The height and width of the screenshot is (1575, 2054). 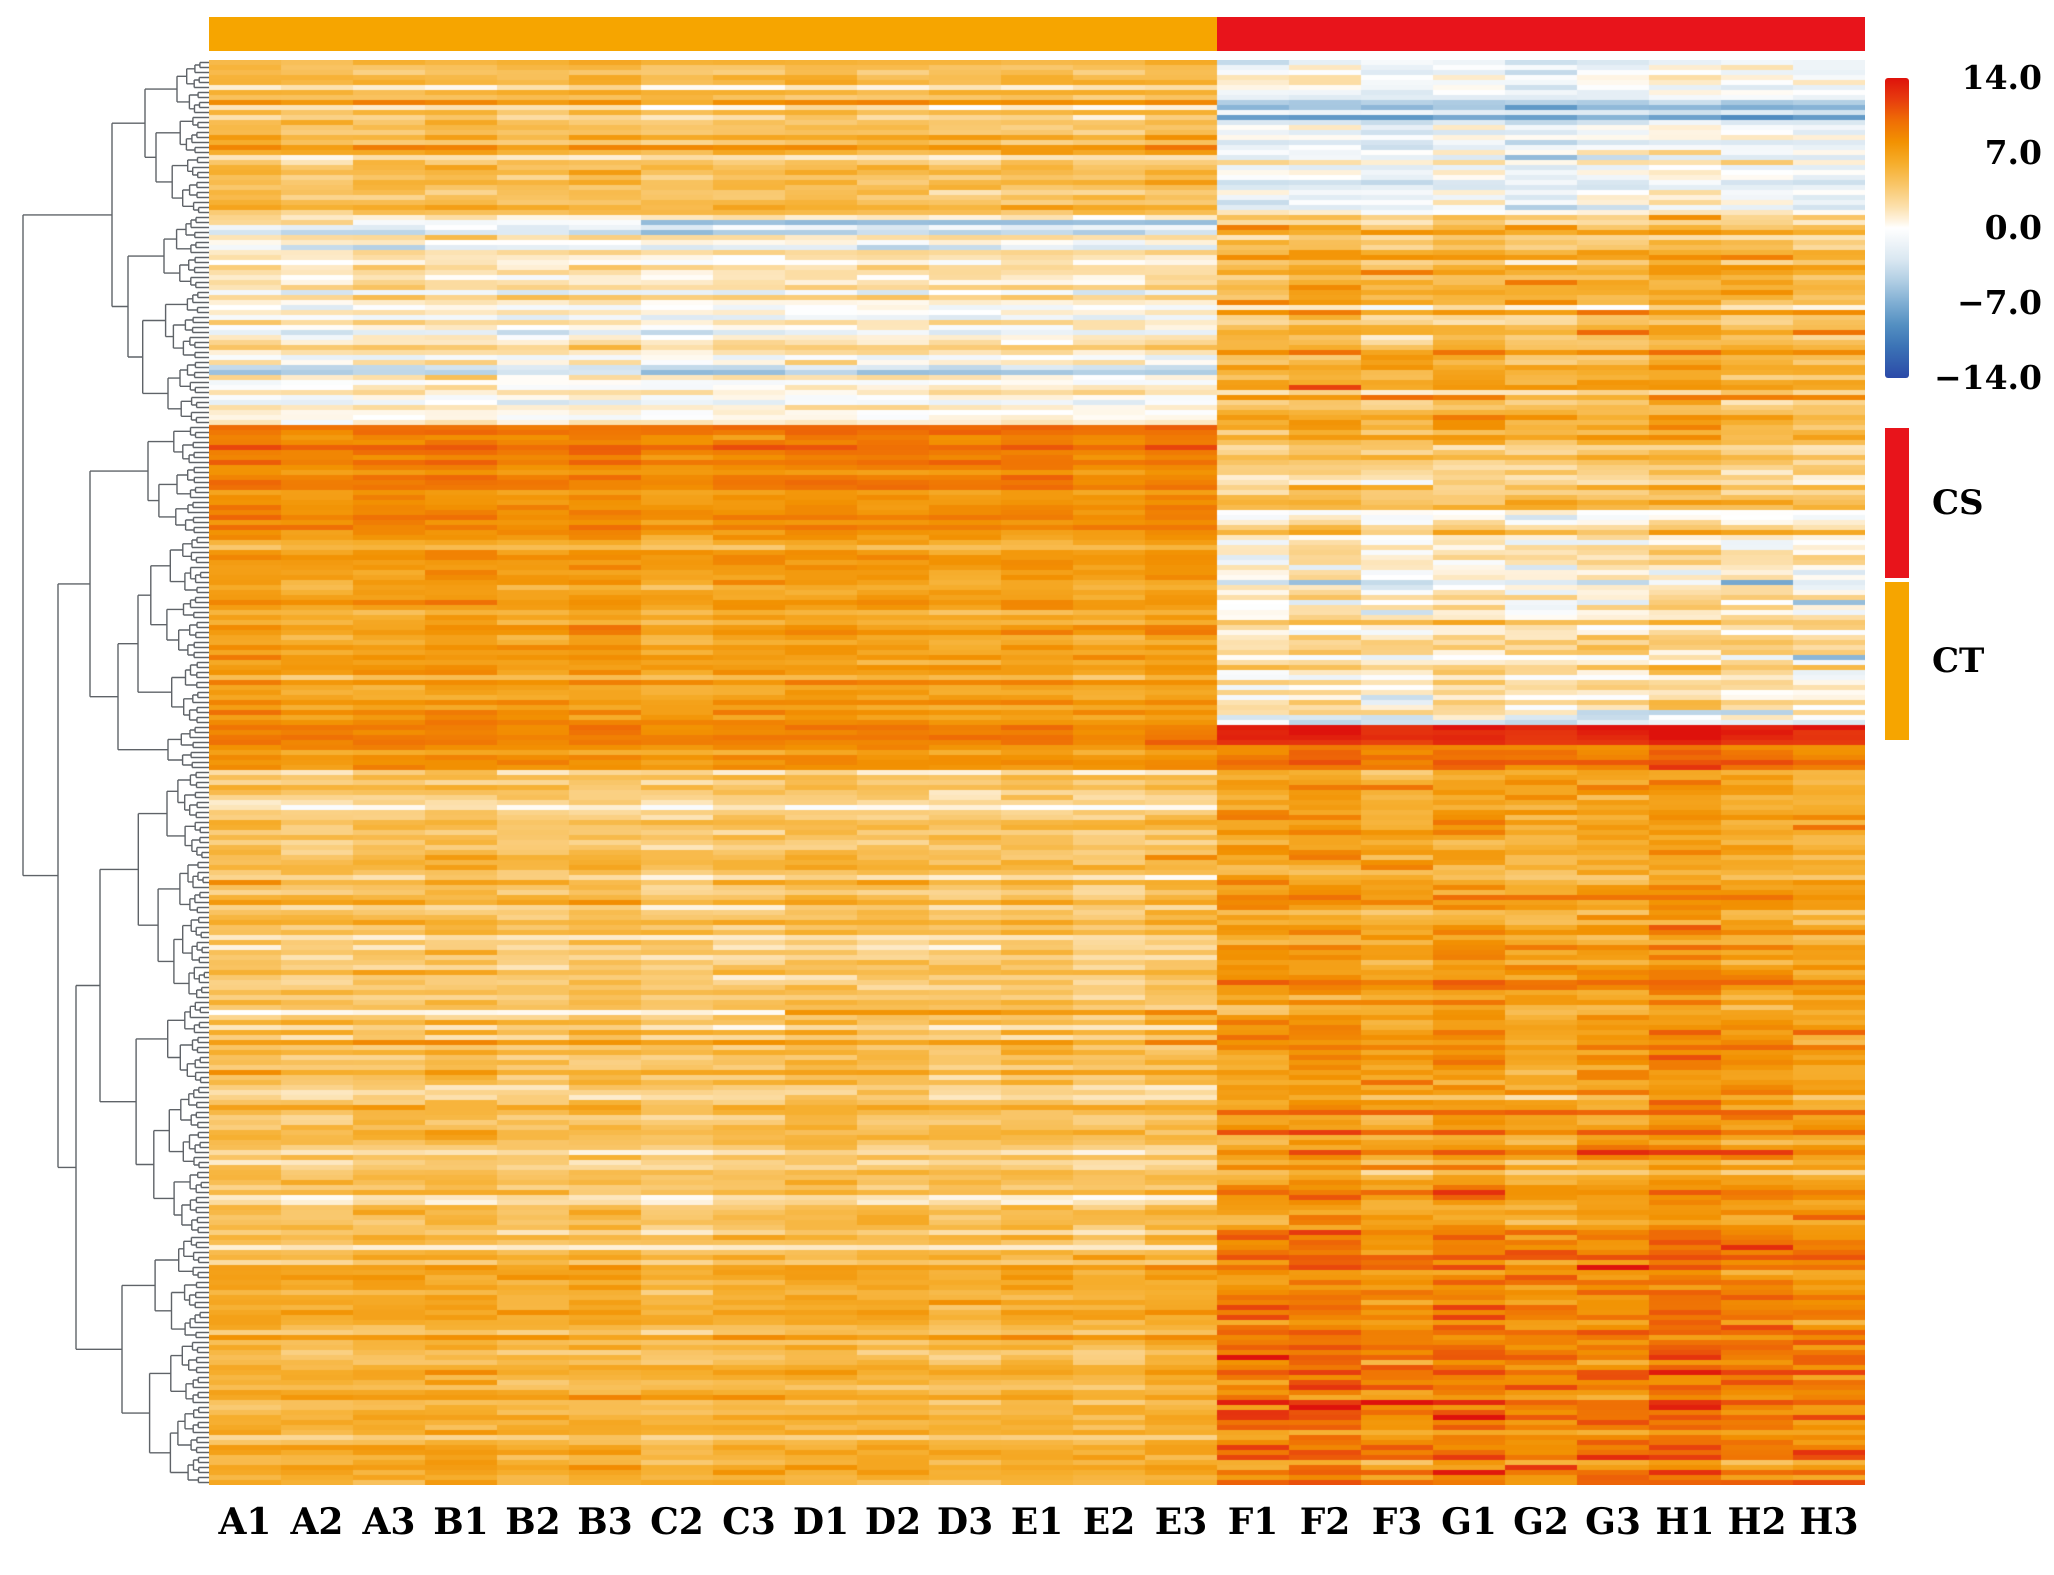 What do you see at coordinates (893, 1522) in the screenshot?
I see `column-label-D2: D2` at bounding box center [893, 1522].